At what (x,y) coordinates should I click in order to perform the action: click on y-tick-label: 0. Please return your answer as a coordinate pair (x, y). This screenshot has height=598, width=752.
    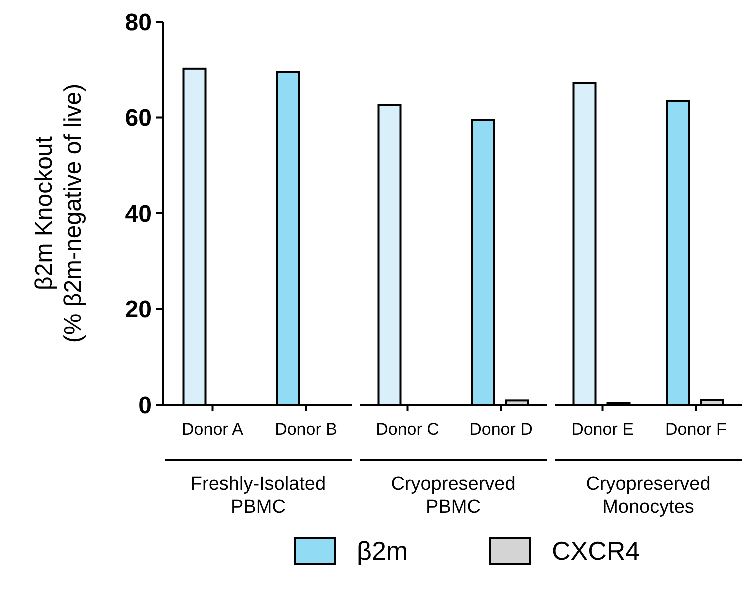
    Looking at the image, I should click on (145, 406).